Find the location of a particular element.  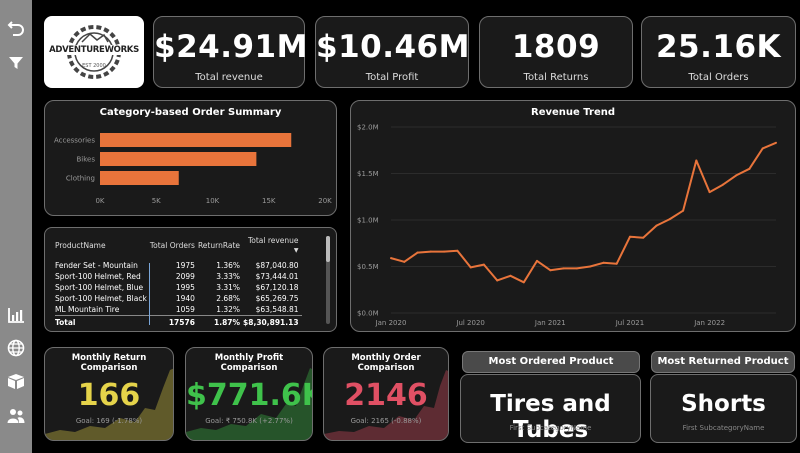

table-total-cell: Total is located at coordinates (102, 321).